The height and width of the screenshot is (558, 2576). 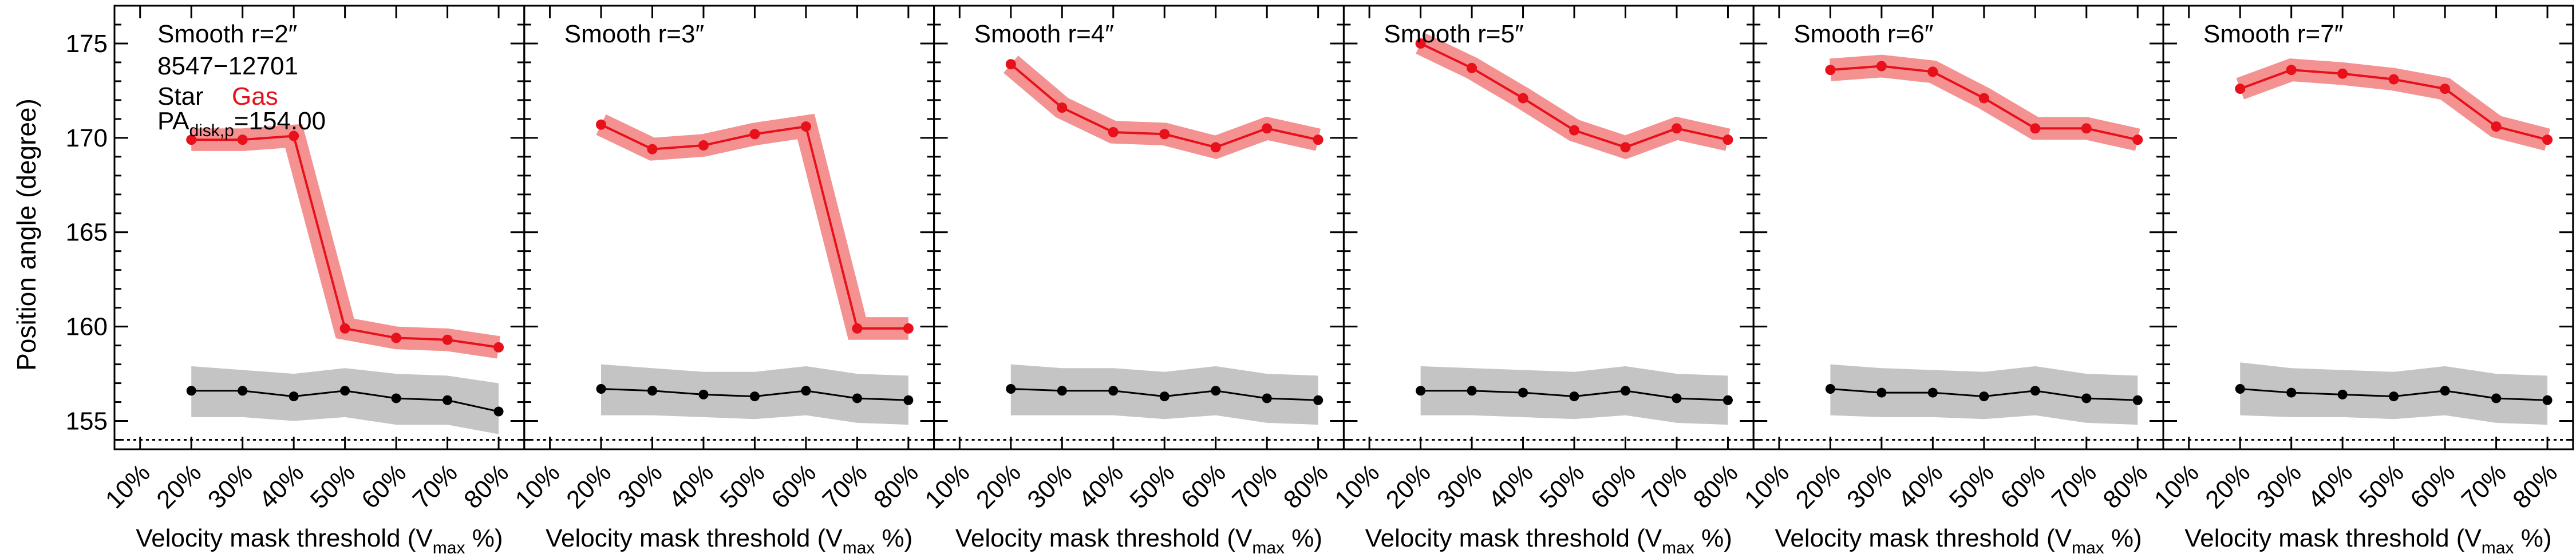 I want to click on panel-frame, so click(x=2368, y=227).